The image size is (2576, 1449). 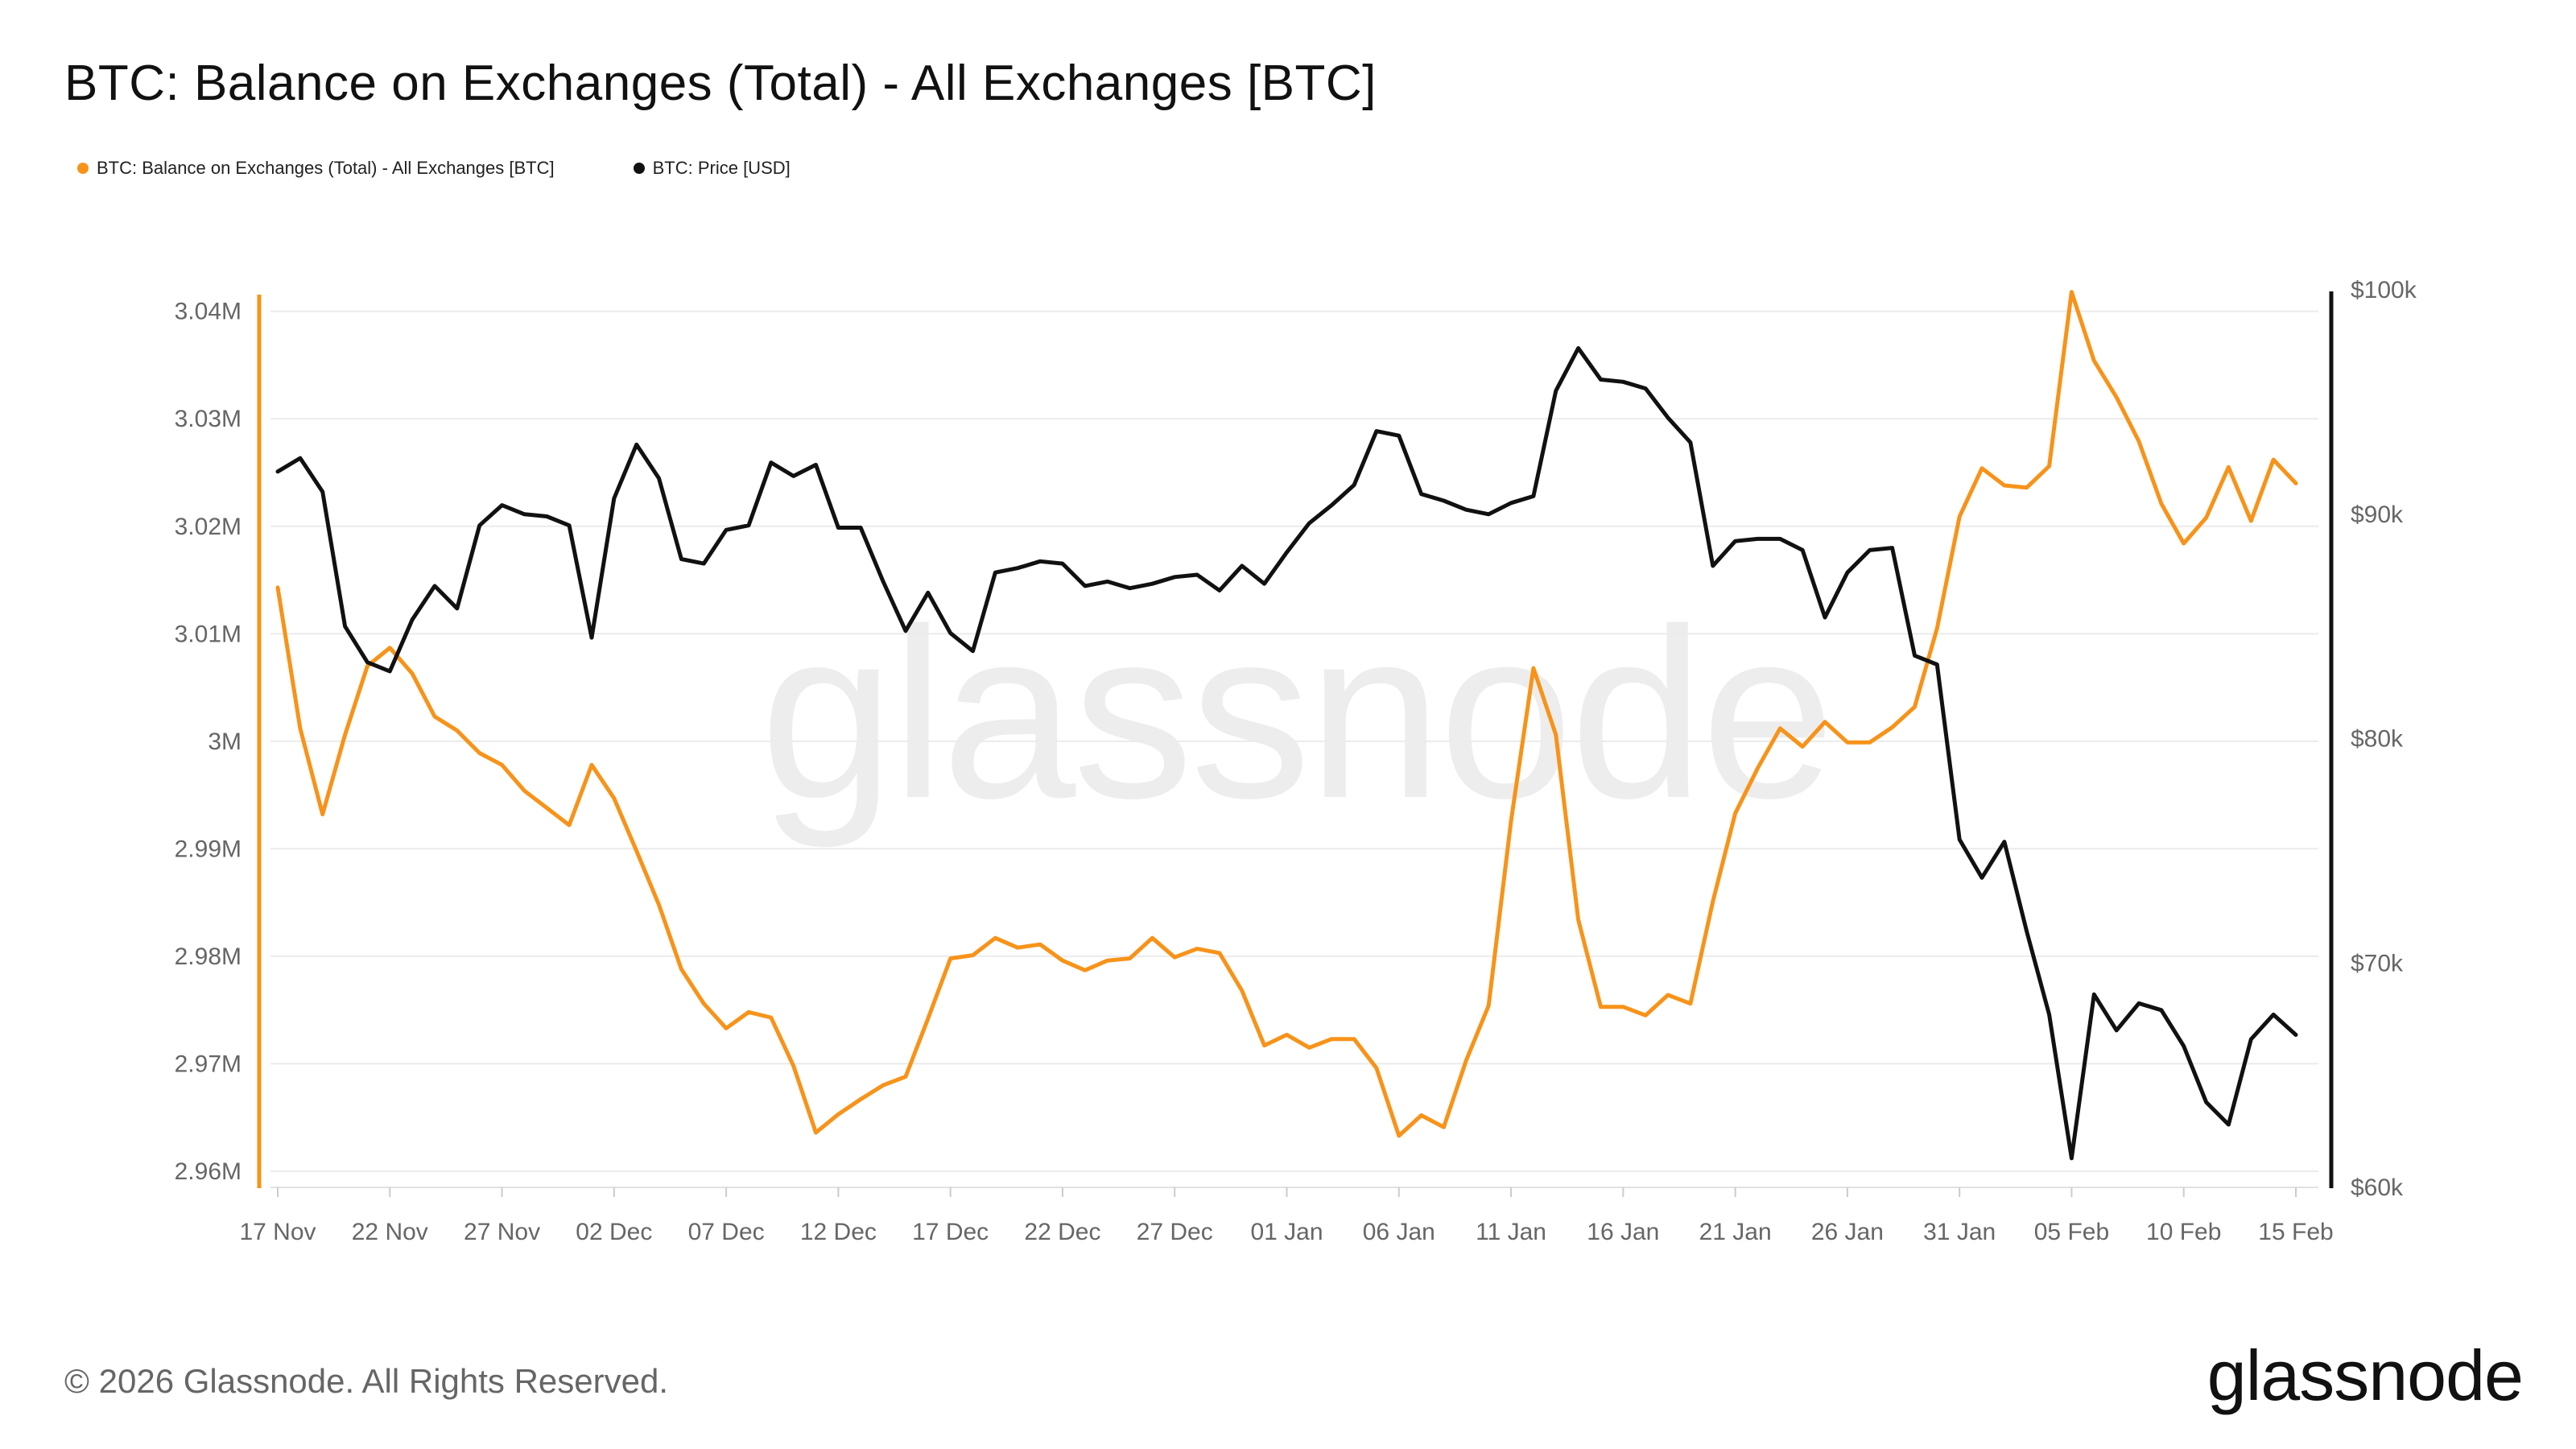 I want to click on x-tick-label: 22 Dec, so click(x=1062, y=1232).